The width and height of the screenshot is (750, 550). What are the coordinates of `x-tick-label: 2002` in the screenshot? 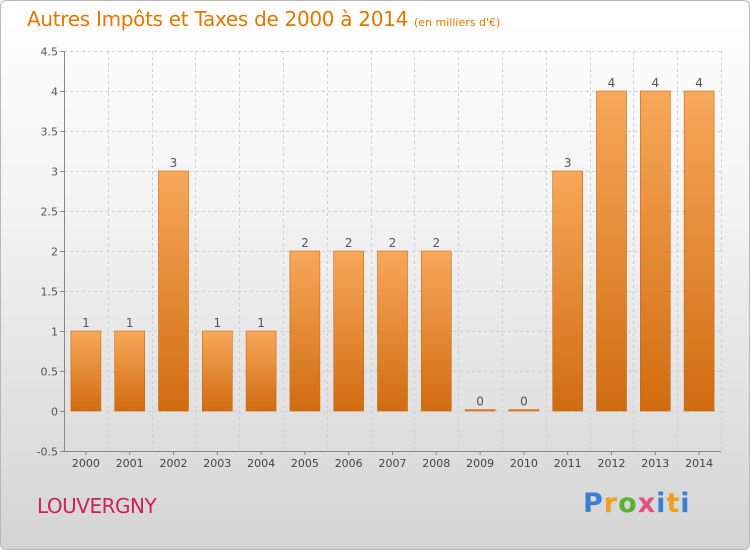 It's located at (174, 463).